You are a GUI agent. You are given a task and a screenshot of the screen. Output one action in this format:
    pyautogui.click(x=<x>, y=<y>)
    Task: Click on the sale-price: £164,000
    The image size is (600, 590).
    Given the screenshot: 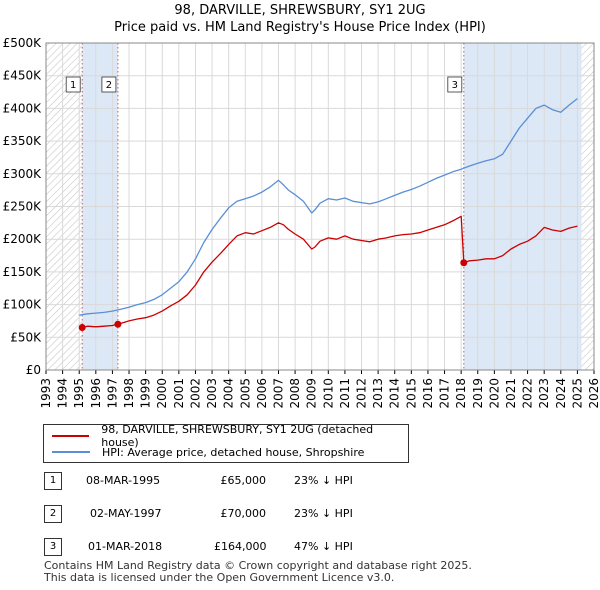 What is the action you would take?
    pyautogui.click(x=240, y=546)
    